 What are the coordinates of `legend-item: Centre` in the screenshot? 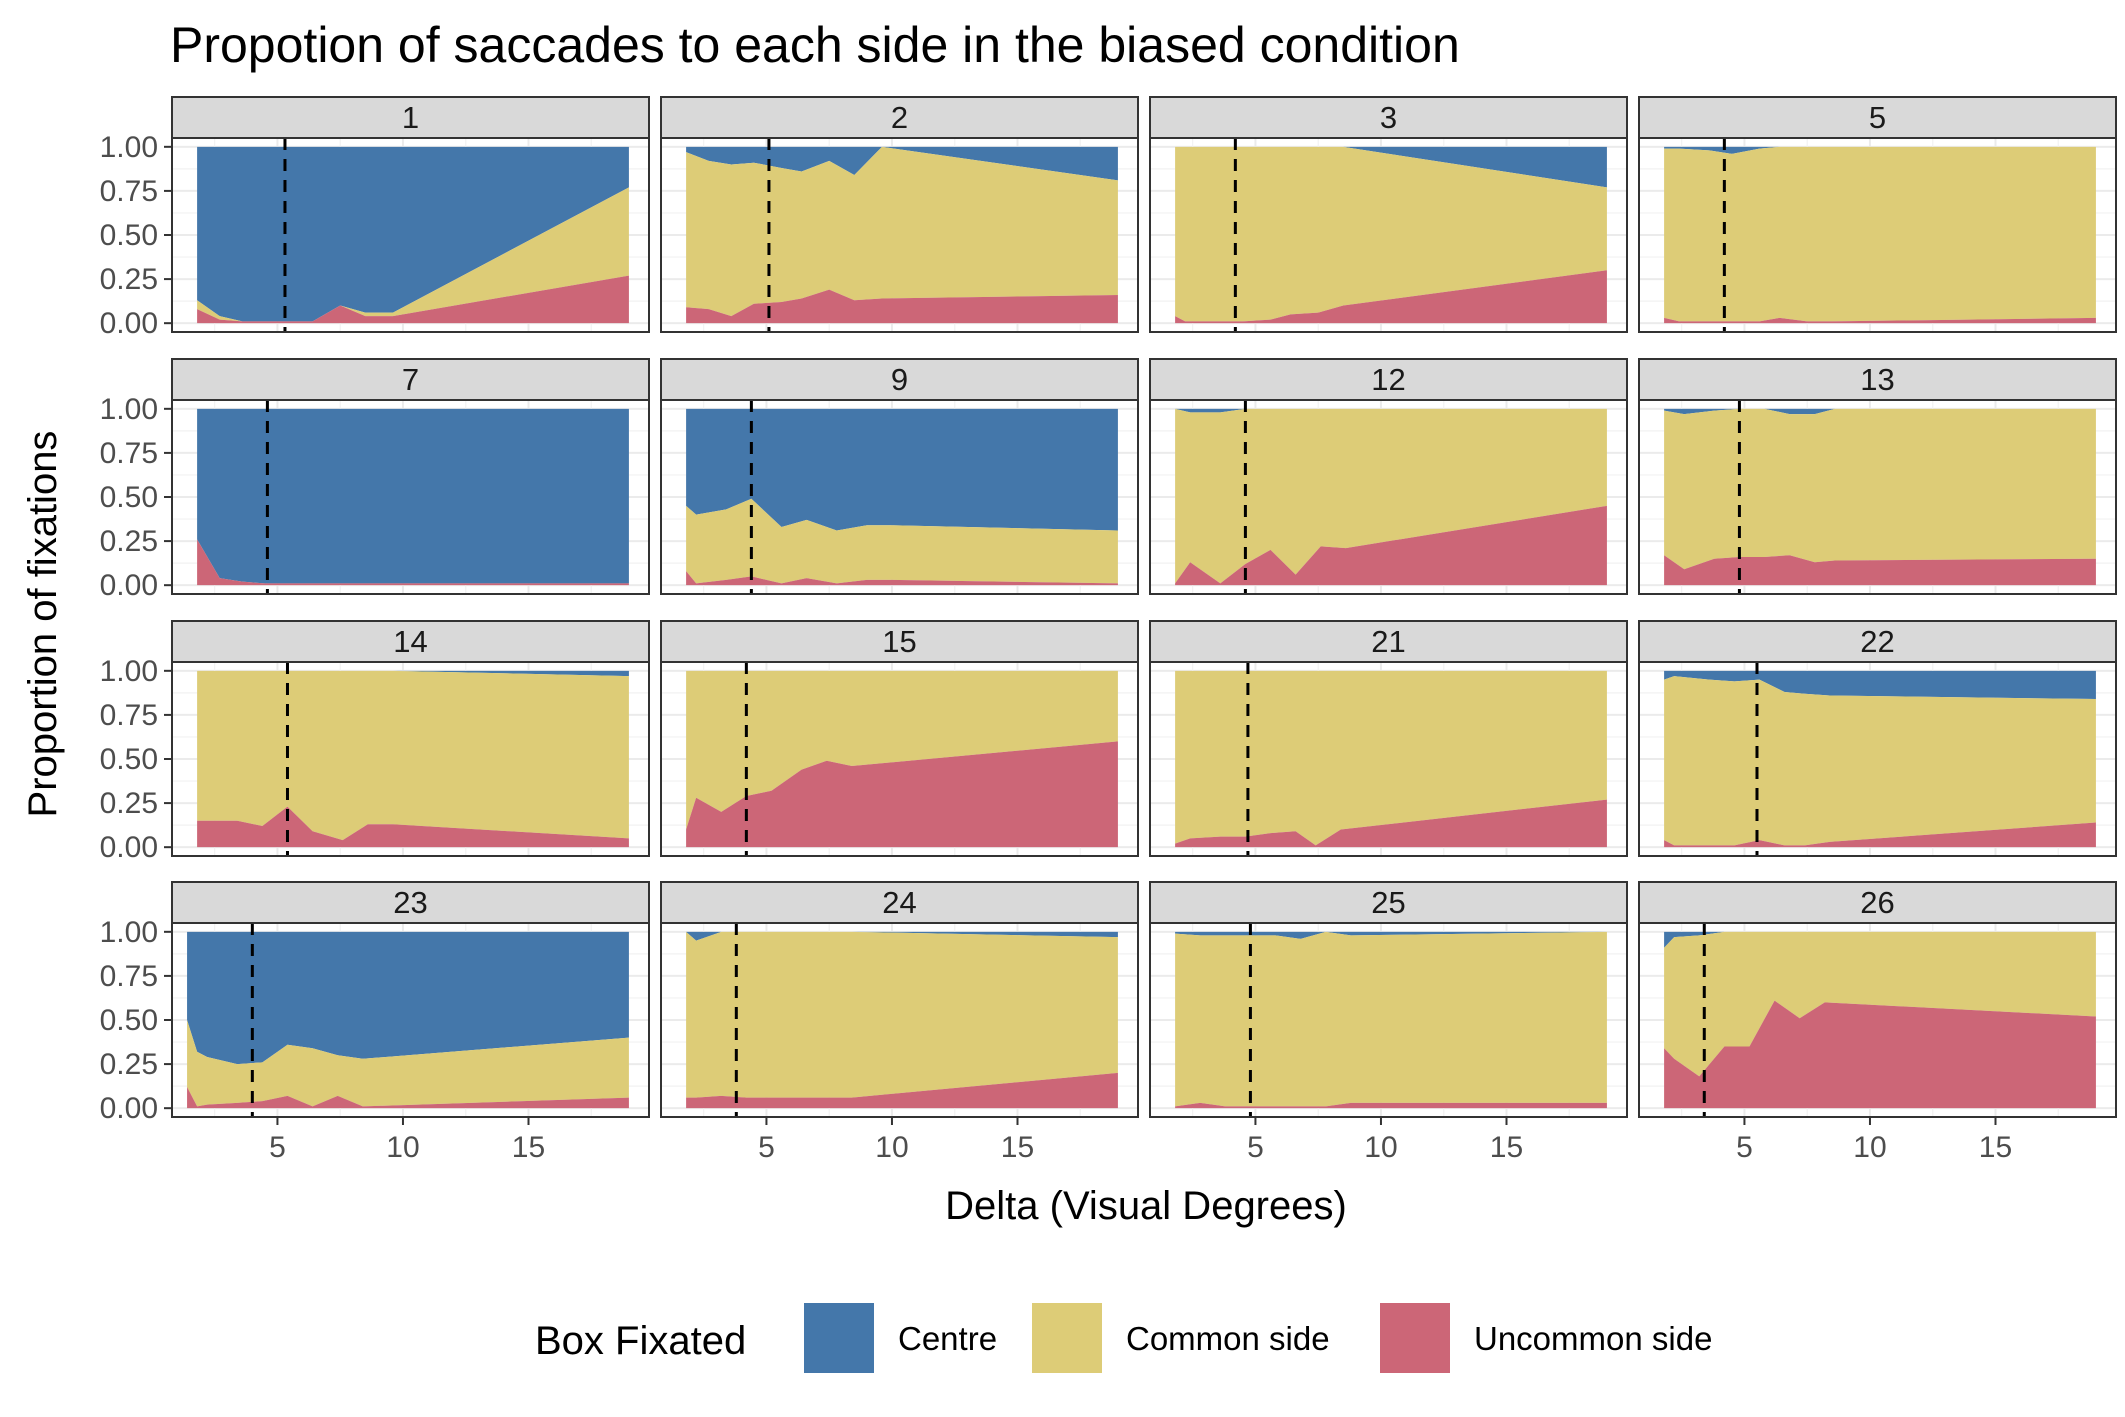 It's located at (900, 1338).